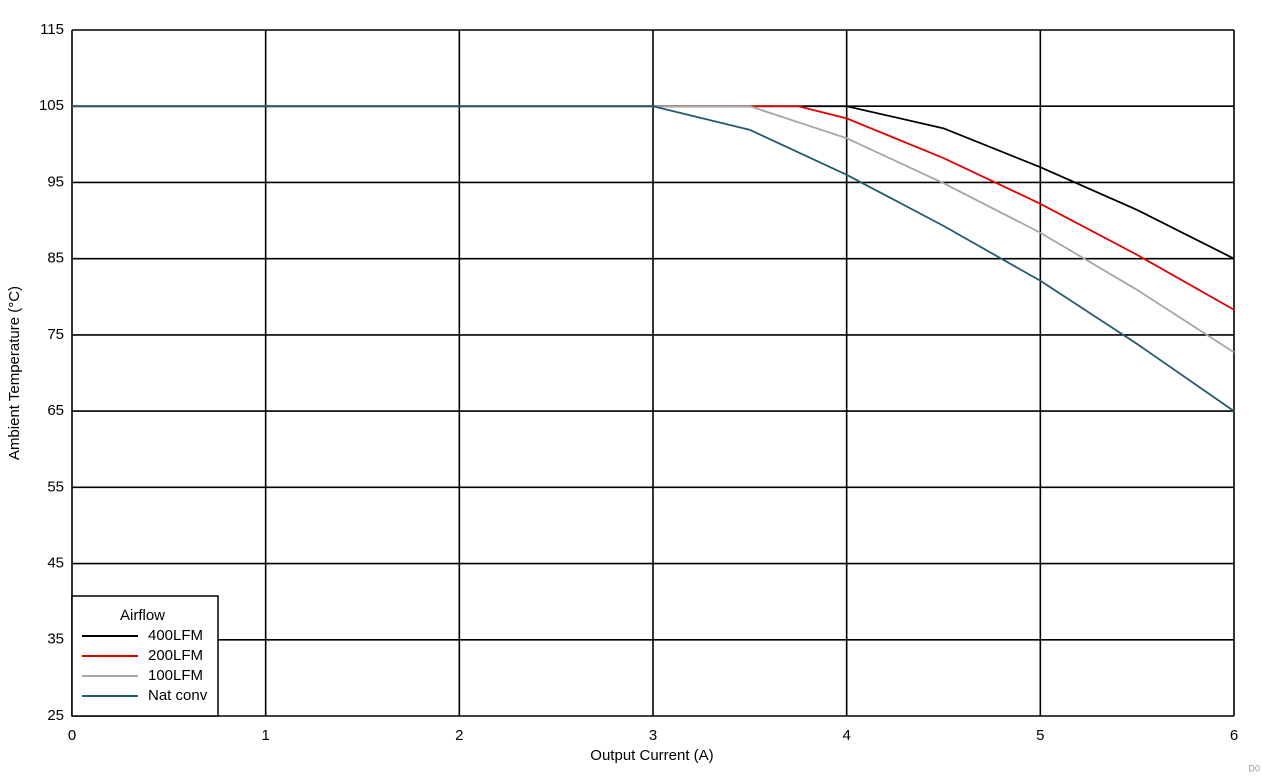  I want to click on x-axis-label: Output Current (A), so click(651, 755).